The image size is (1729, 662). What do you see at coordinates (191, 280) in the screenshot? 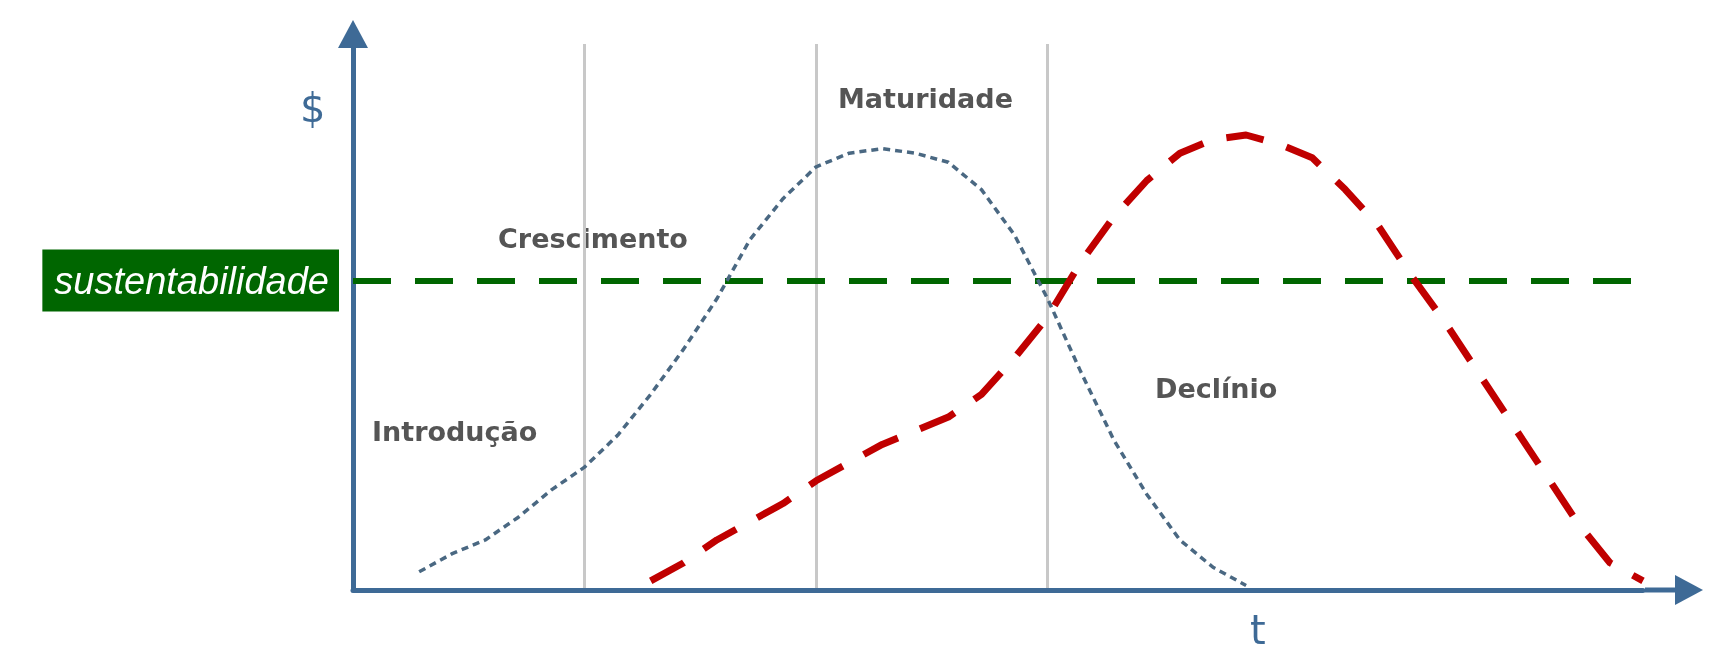
I see `ref-line-label: sustentabilidade` at bounding box center [191, 280].